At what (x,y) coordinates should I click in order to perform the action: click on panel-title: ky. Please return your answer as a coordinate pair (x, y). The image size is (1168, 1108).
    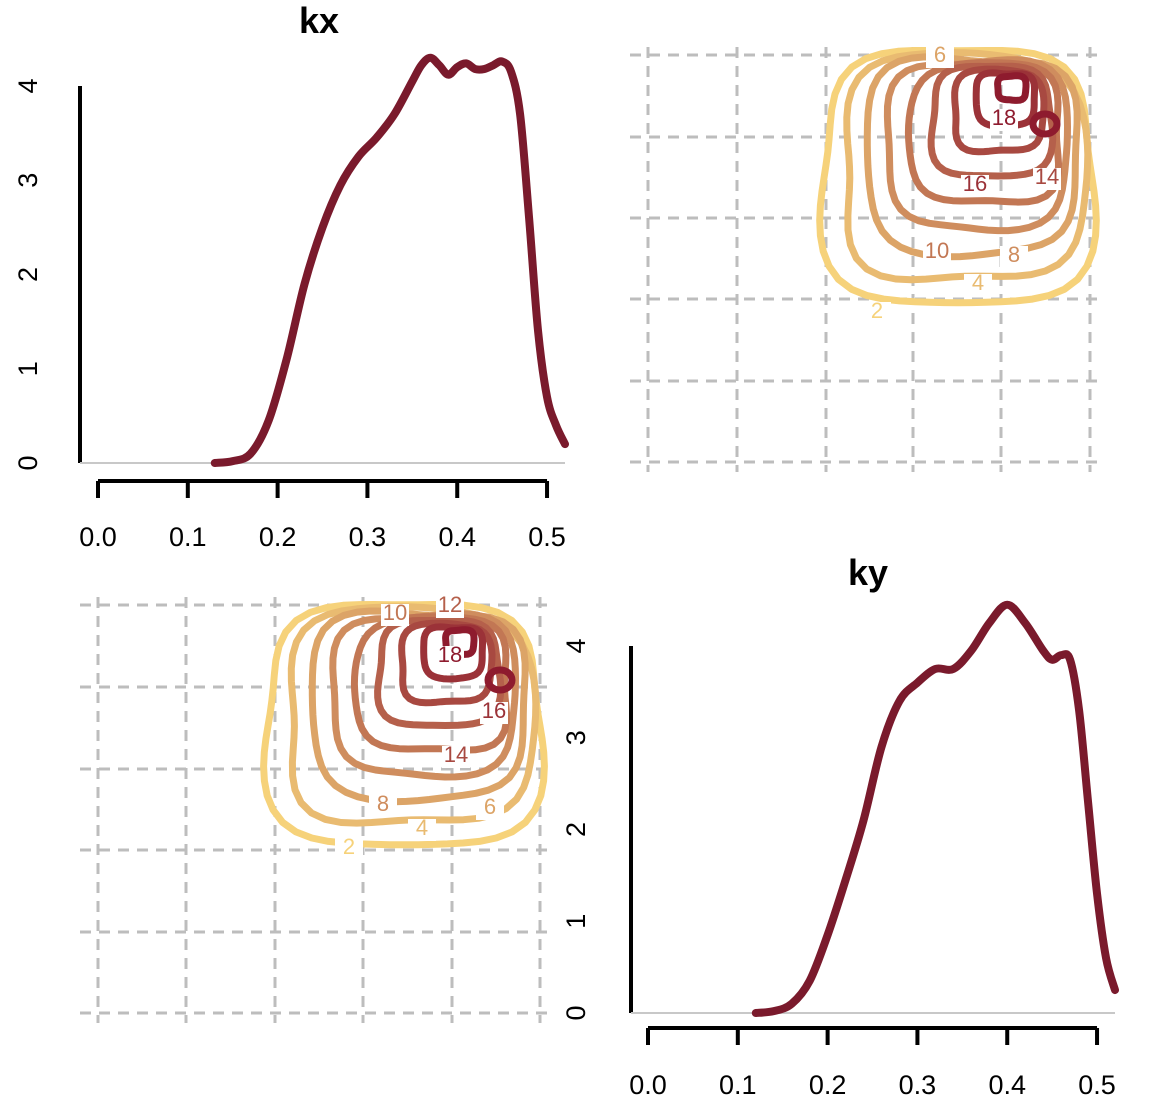
    Looking at the image, I should click on (868, 572).